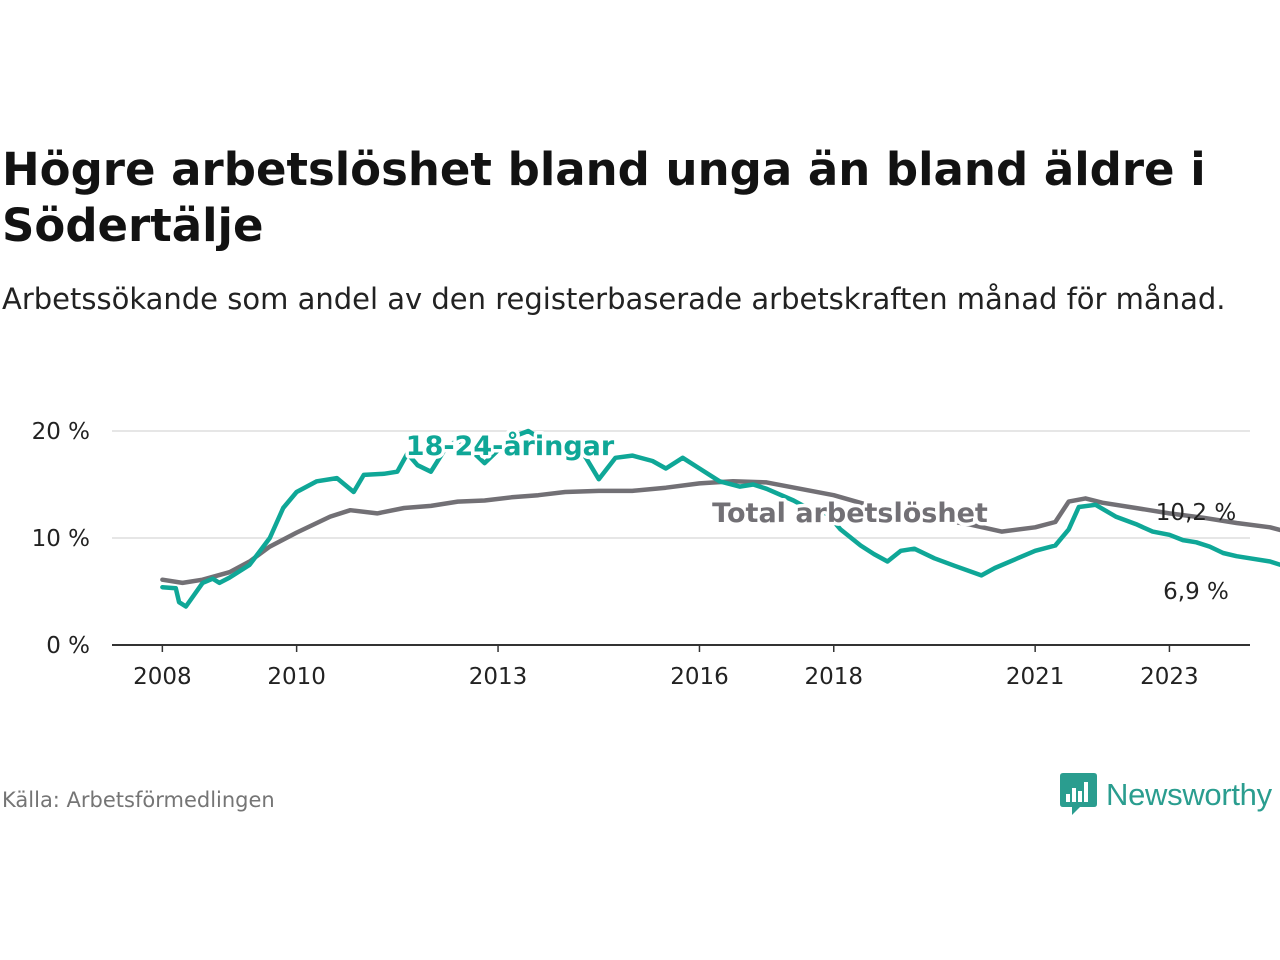 This screenshot has height=960, width=1280. What do you see at coordinates (833, 677) in the screenshot?
I see `x-tick-label: 2018` at bounding box center [833, 677].